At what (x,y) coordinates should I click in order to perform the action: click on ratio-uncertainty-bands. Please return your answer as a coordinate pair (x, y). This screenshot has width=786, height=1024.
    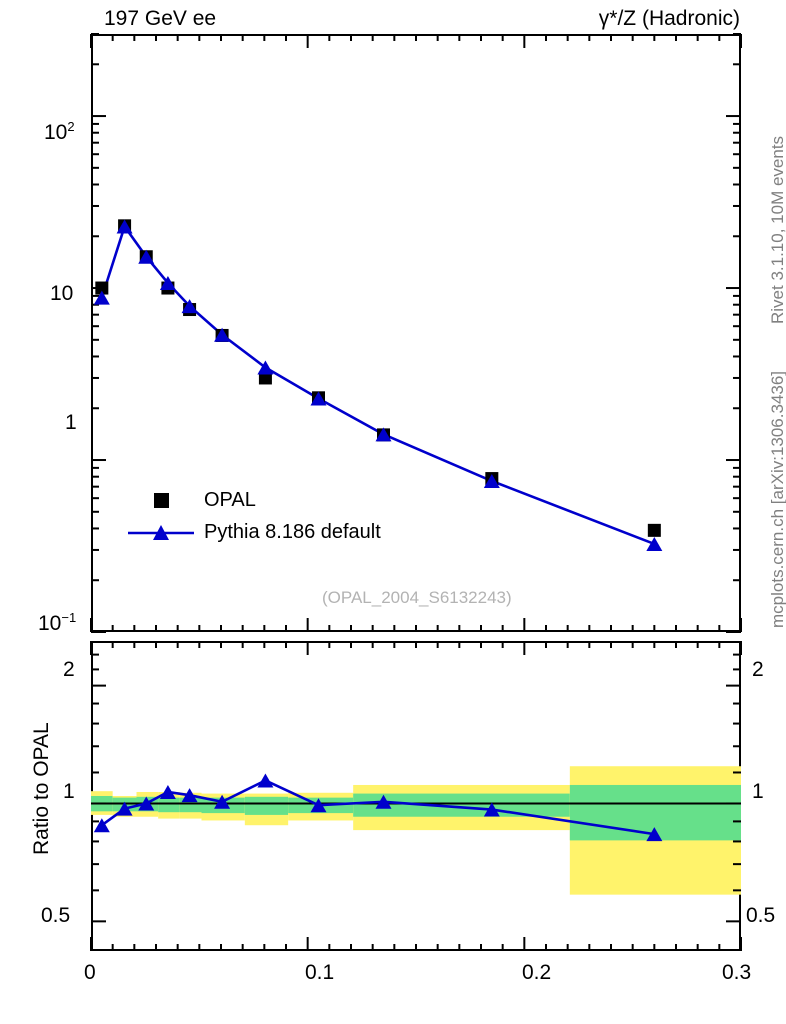
    Looking at the image, I should click on (416, 830).